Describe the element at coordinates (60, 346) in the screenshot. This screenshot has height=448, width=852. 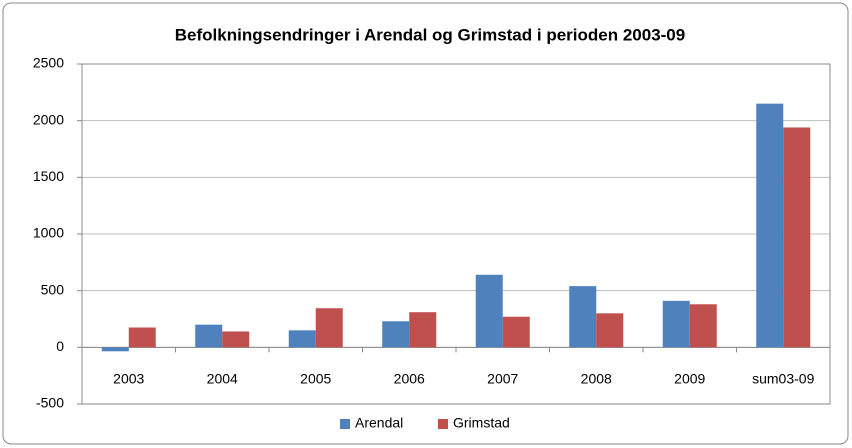
I see `y-tick-label: 0` at that location.